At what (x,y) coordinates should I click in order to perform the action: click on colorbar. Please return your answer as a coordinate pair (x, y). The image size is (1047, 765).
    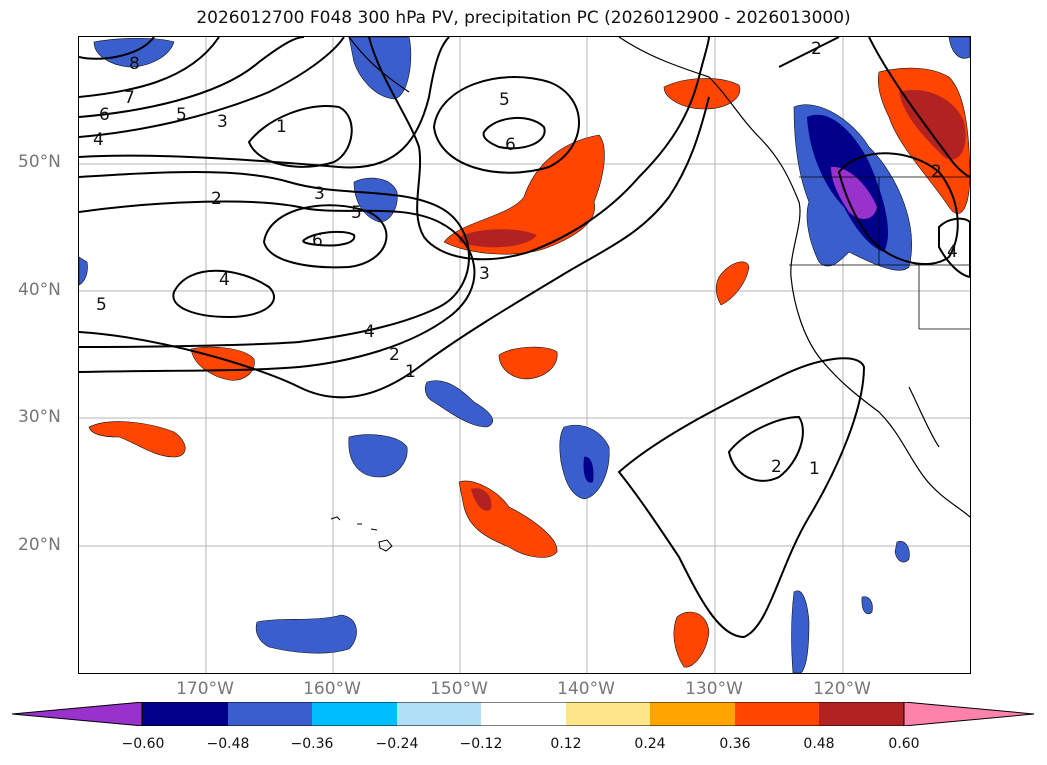
    Looking at the image, I should click on (523, 714).